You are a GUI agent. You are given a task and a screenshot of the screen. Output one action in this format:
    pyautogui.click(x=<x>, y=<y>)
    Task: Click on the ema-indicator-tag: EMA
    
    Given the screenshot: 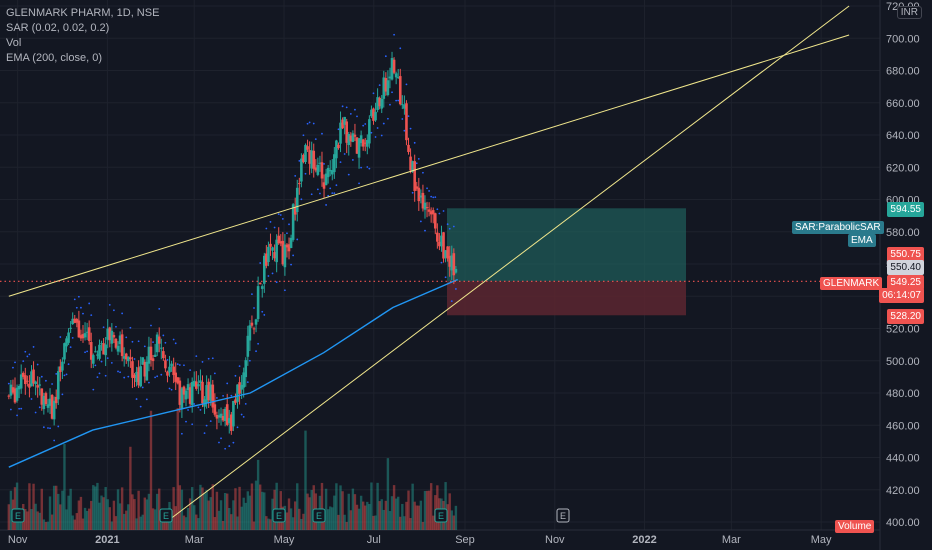 What is the action you would take?
    pyautogui.click(x=862, y=240)
    